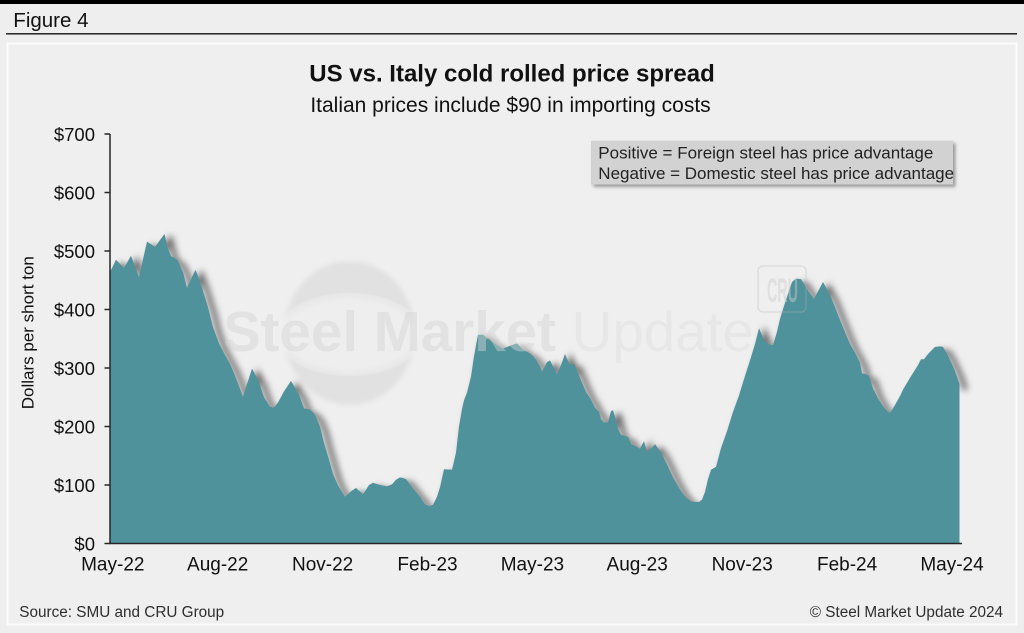 The image size is (1024, 633). I want to click on svg-text: Aug-22, so click(217, 565).